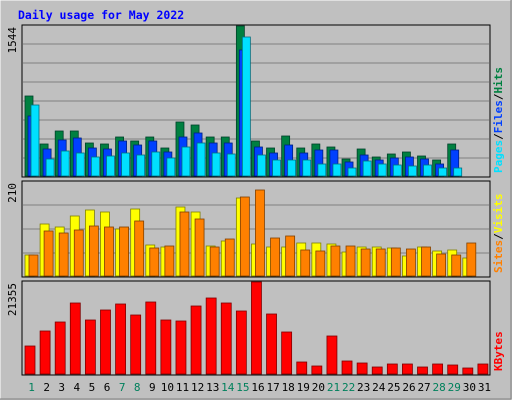 This screenshot has width=512, height=405. I want to click on legend-item-visits: Visits, so click(498, 214).